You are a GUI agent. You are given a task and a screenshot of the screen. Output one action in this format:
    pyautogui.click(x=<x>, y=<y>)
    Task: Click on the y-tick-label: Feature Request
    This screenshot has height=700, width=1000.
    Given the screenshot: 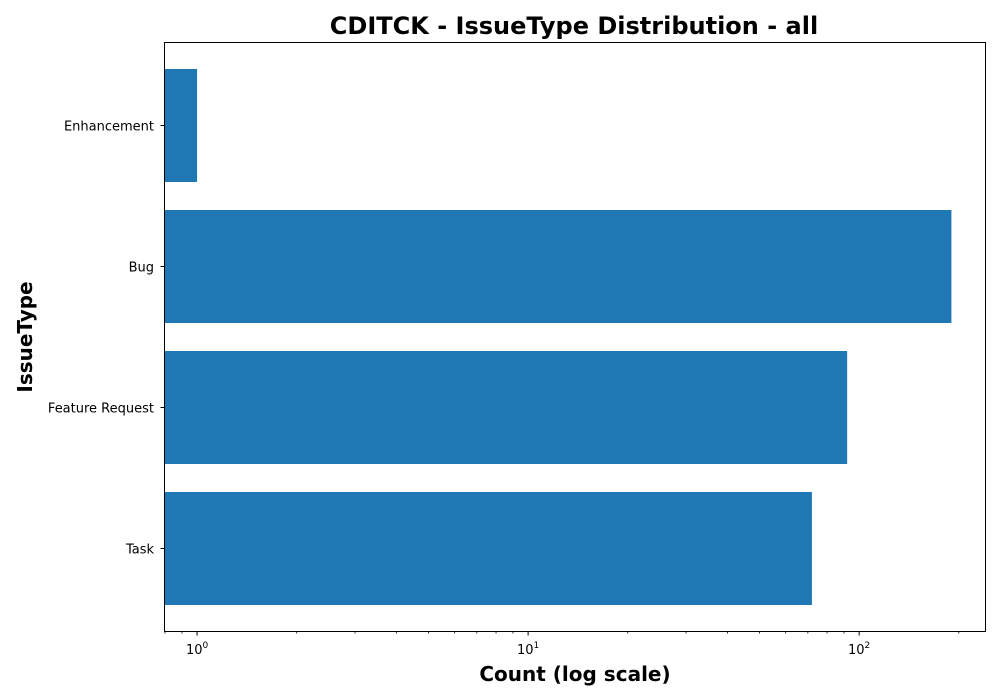 What is the action you would take?
    pyautogui.click(x=101, y=409)
    